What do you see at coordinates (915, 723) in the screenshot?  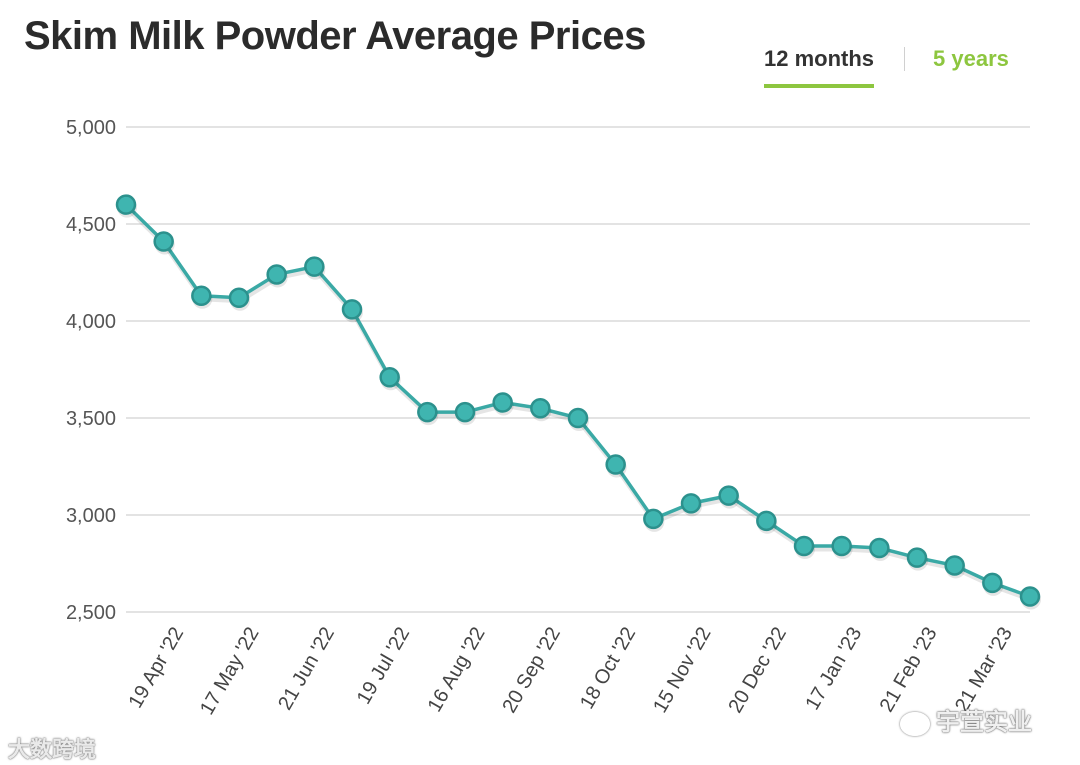 I see `wechat-icon` at bounding box center [915, 723].